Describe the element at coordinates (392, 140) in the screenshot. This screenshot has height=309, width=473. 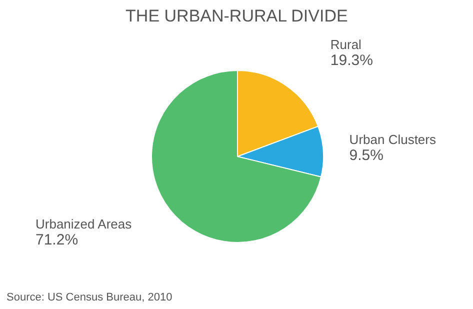
I see `slice-label: Urban Clusters` at that location.